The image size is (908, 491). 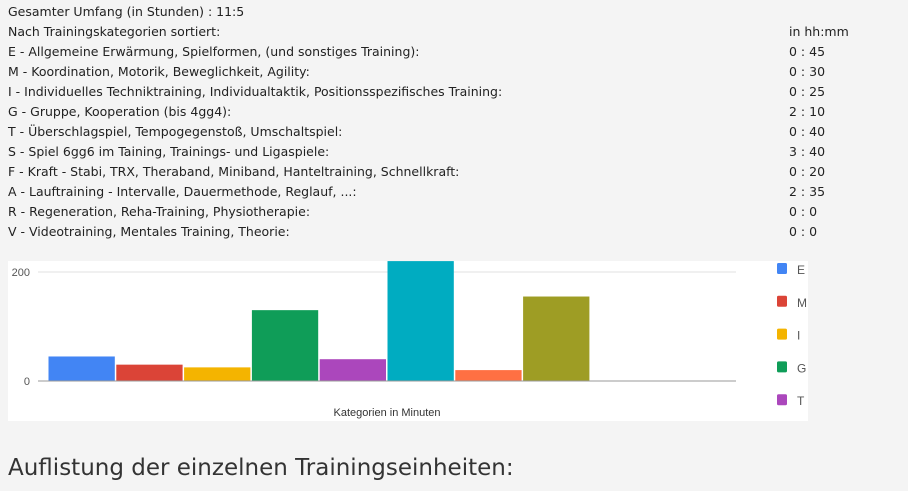 What do you see at coordinates (149, 372) in the screenshot?
I see `bar-M` at bounding box center [149, 372].